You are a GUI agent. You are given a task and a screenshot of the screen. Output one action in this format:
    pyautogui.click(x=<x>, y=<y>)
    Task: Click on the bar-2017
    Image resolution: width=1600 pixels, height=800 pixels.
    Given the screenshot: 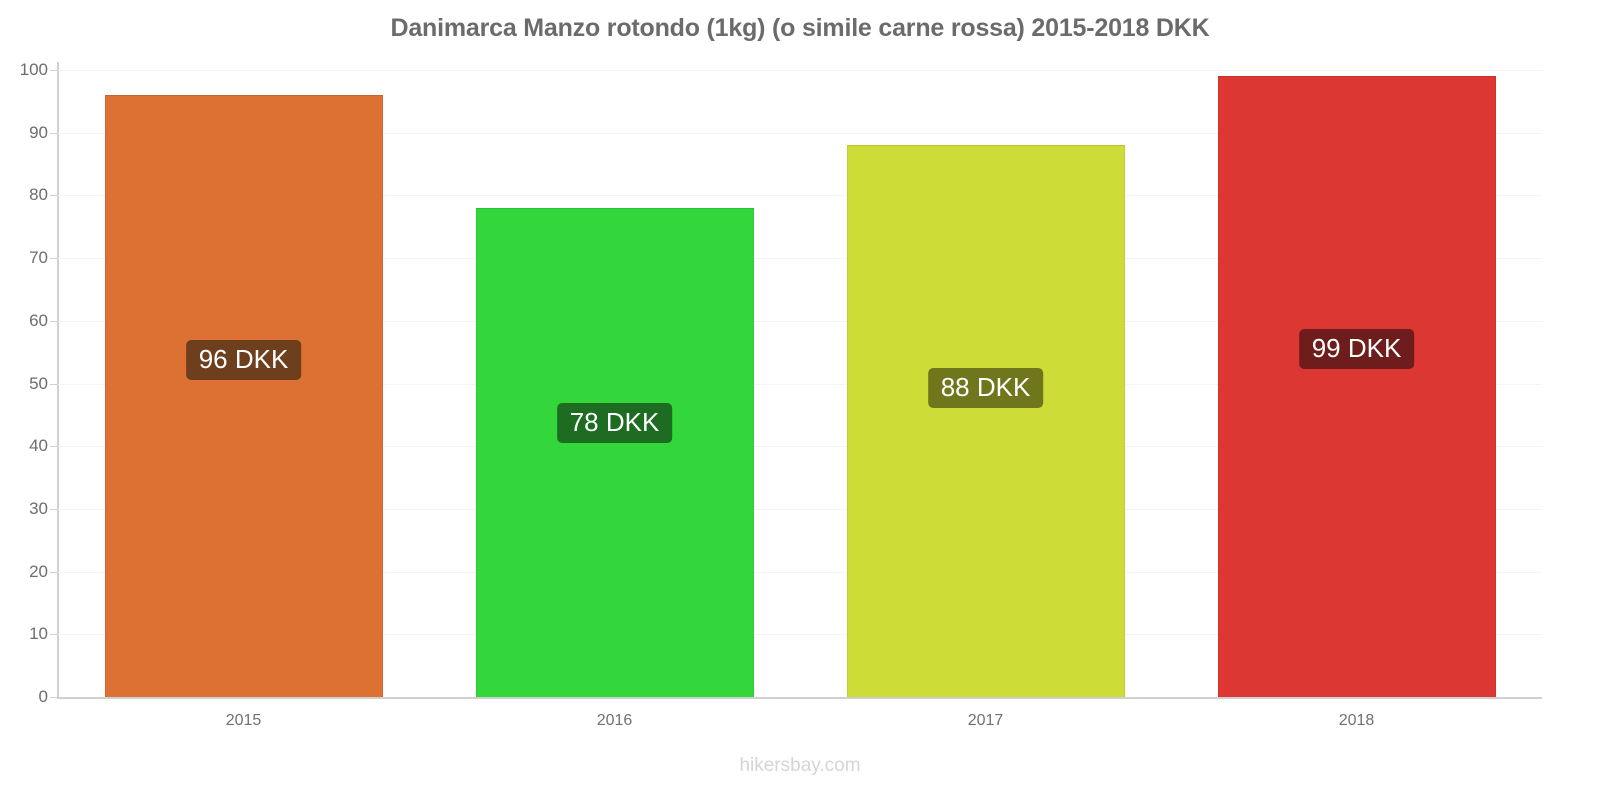 What is the action you would take?
    pyautogui.click(x=985, y=421)
    